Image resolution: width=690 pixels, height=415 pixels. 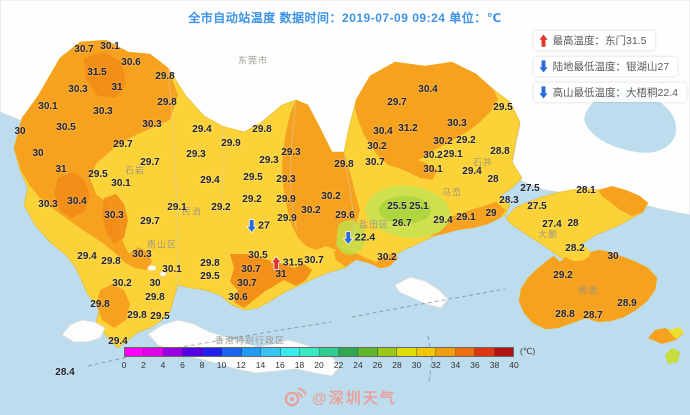 I want to click on station-temp-value: 29.6, so click(x=345, y=215).